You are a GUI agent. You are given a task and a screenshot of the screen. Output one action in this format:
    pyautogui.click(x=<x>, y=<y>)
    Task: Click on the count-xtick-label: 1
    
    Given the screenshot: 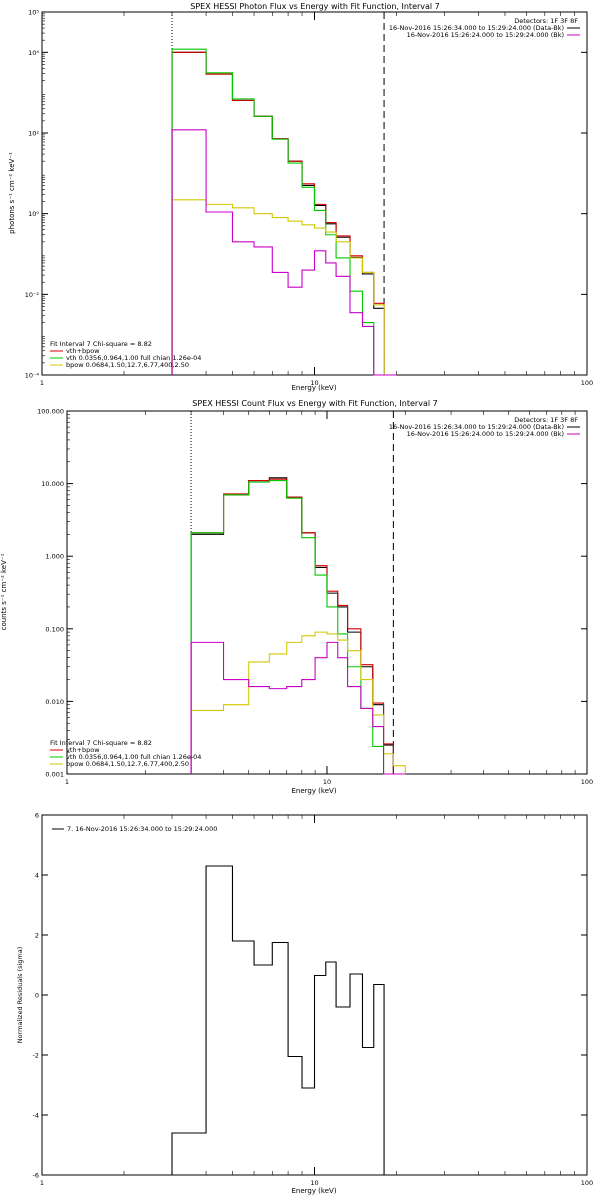 What is the action you would take?
    pyautogui.click(x=67, y=782)
    